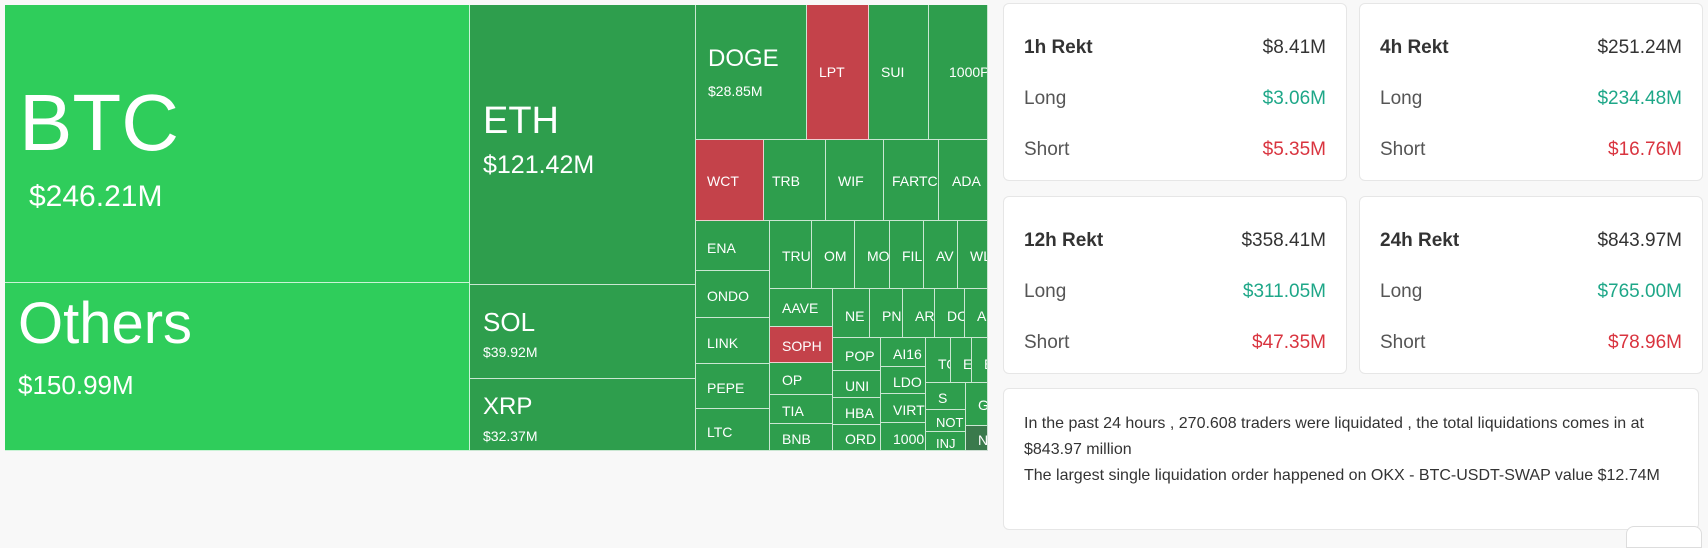  What do you see at coordinates (76, 385) in the screenshot?
I see `tile-value: $150.99M` at bounding box center [76, 385].